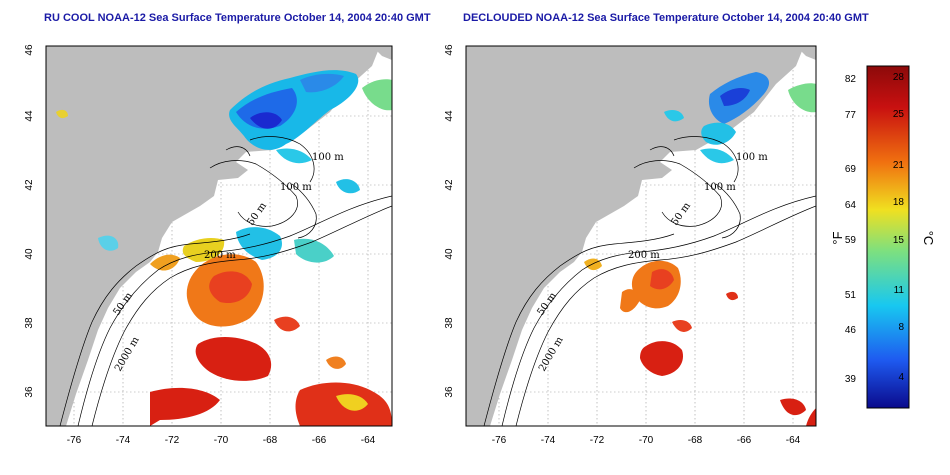 This screenshot has height=475, width=950. Describe the element at coordinates (851, 240) in the screenshot. I see `fahrenheit-tick: 59` at that location.